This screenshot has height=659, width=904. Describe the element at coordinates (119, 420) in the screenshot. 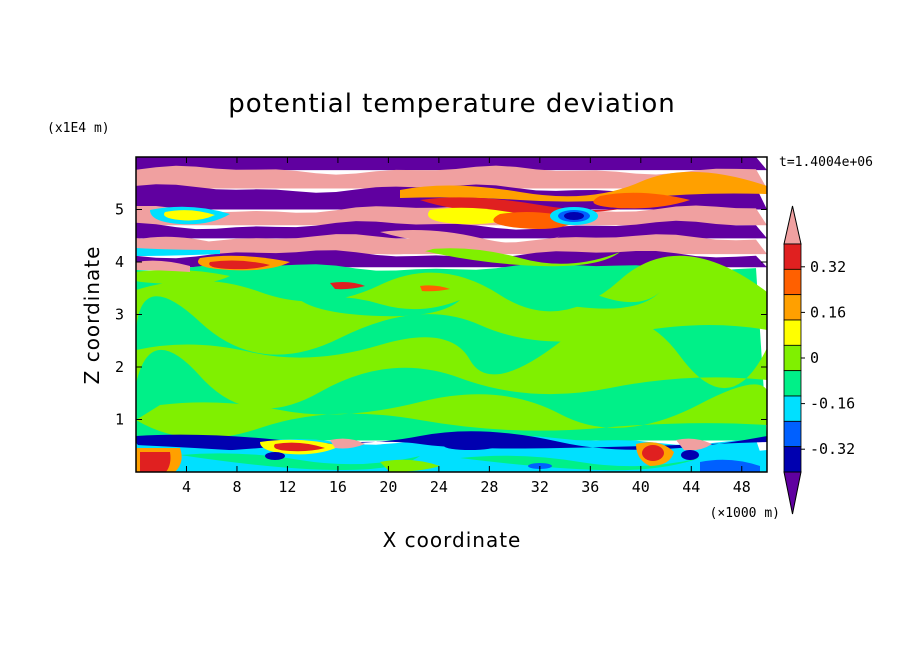

I see `y-tick-label: 1` at that location.